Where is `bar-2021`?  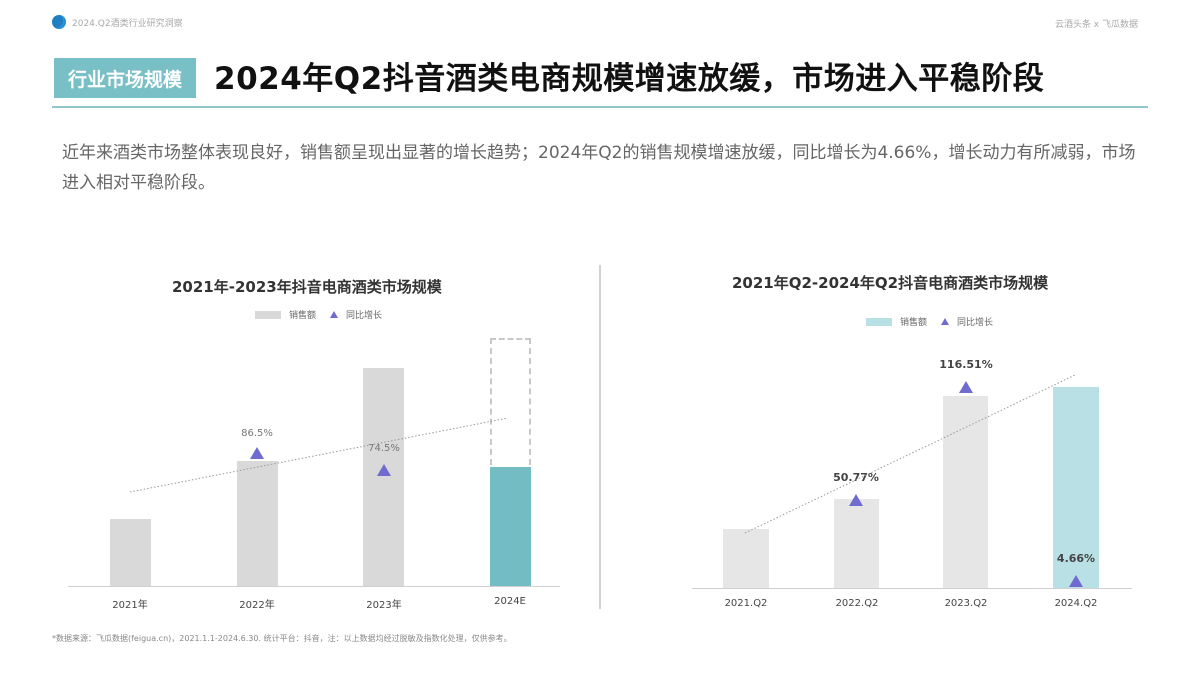
bar-2021 is located at coordinates (130, 552).